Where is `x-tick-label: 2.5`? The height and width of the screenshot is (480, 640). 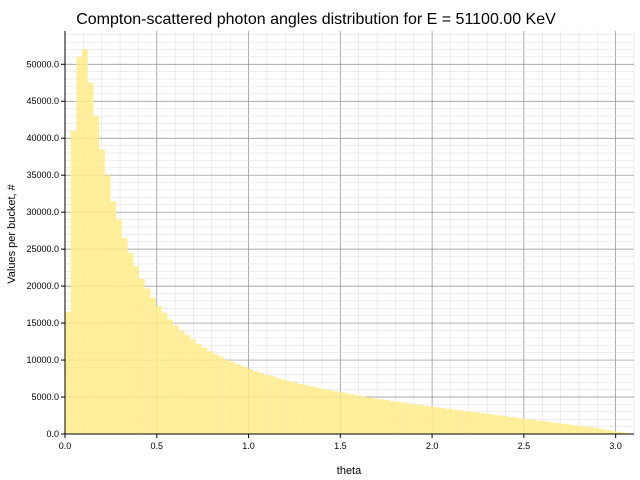 x-tick-label: 2.5 is located at coordinates (524, 446).